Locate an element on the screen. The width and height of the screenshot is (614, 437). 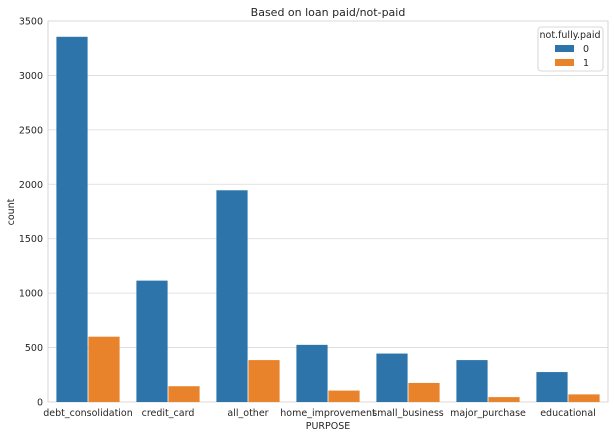
x-axis-label: PURPOSE is located at coordinates (328, 426).